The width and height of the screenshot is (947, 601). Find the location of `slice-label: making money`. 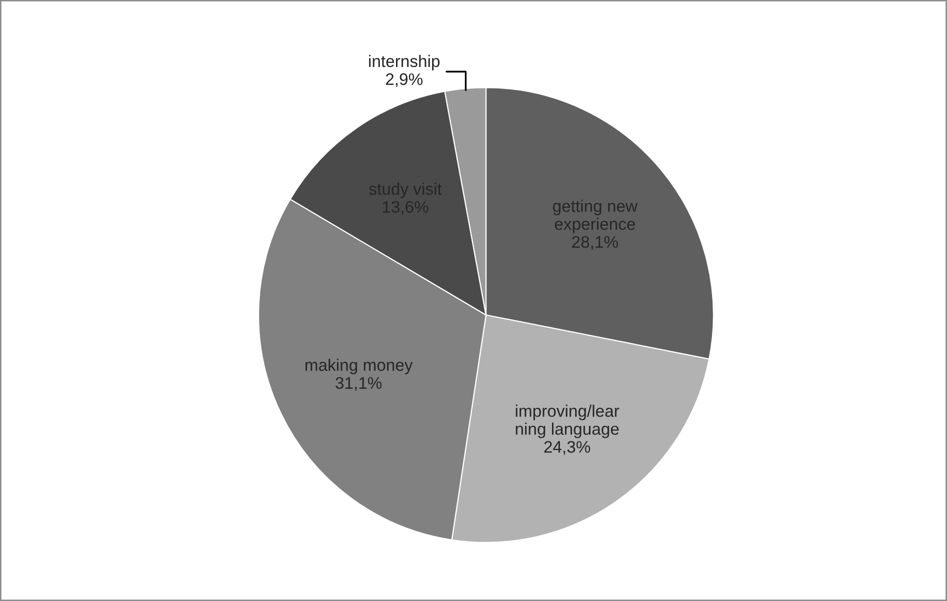

slice-label: making money is located at coordinates (359, 366).